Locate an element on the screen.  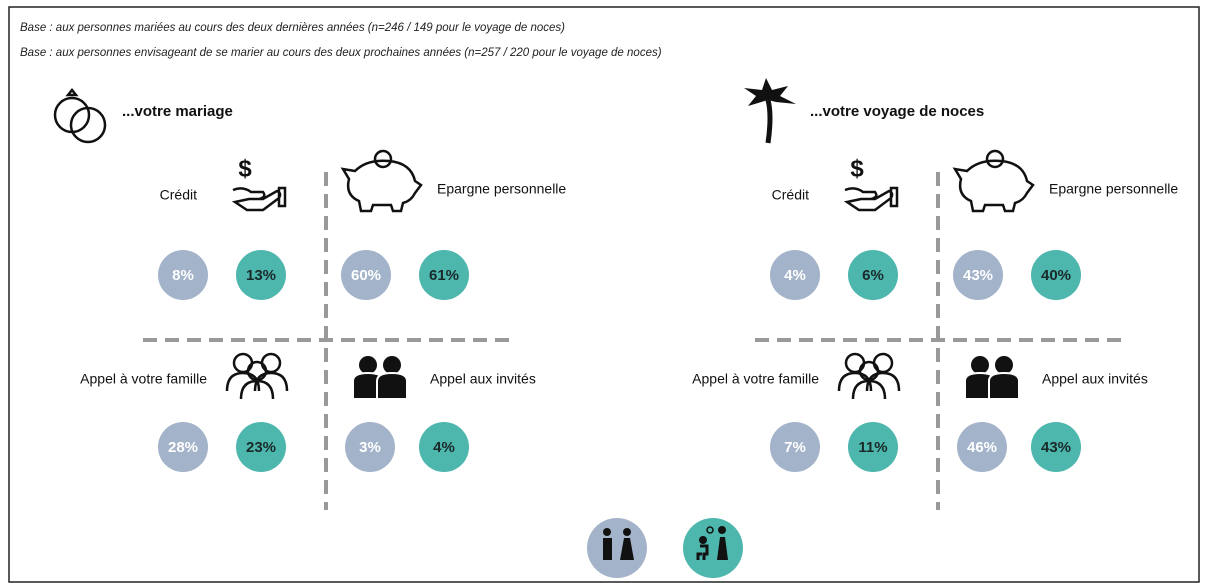
value-label: 60% is located at coordinates (366, 275).